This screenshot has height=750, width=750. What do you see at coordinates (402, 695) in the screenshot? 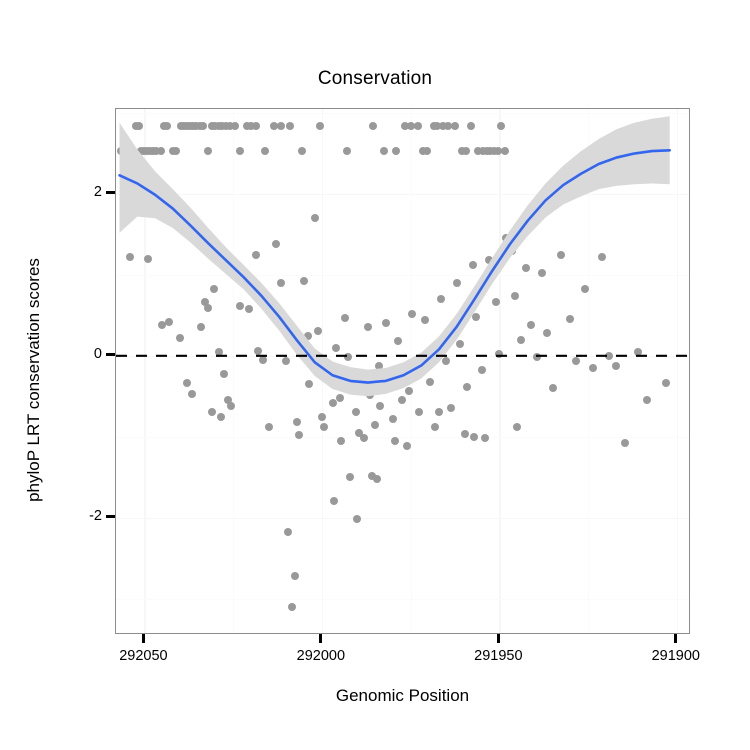
I see `x-axis-label: Genomic Position` at bounding box center [402, 695].